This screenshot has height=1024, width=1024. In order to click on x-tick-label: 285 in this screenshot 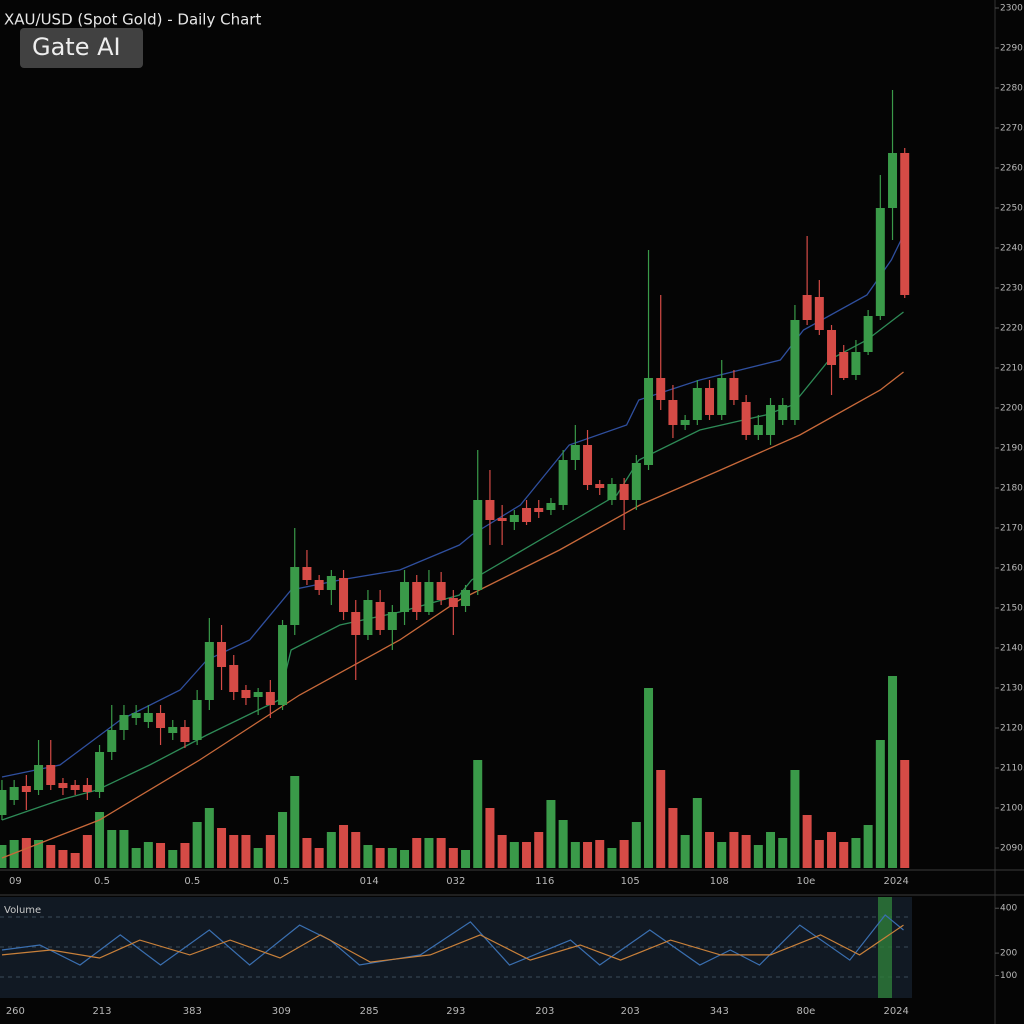, I will do `click(369, 1011)`.